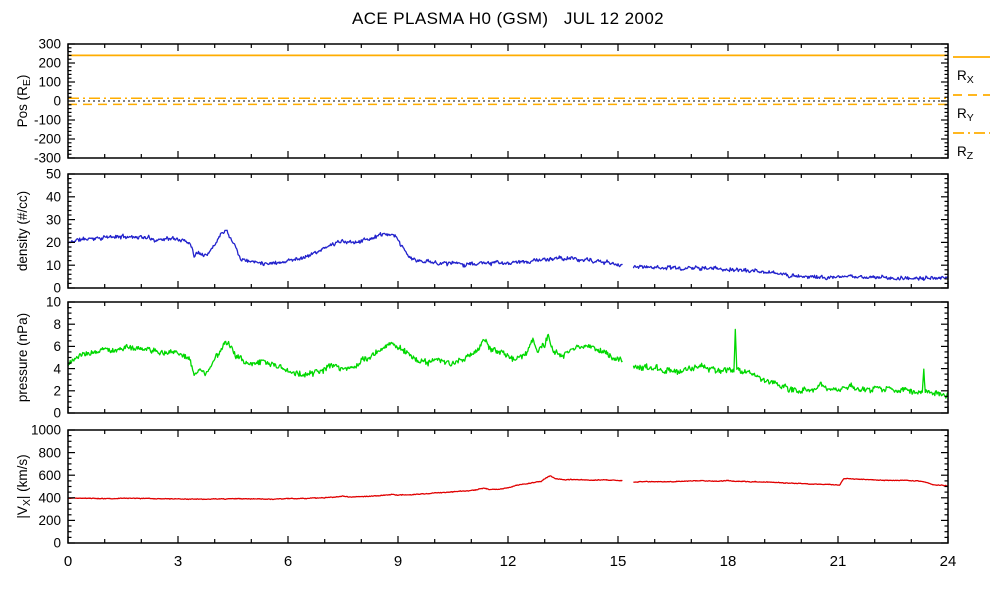 The height and width of the screenshot is (600, 993). Describe the element at coordinates (345, 355) in the screenshot. I see `trace-pressure-seg1` at that location.